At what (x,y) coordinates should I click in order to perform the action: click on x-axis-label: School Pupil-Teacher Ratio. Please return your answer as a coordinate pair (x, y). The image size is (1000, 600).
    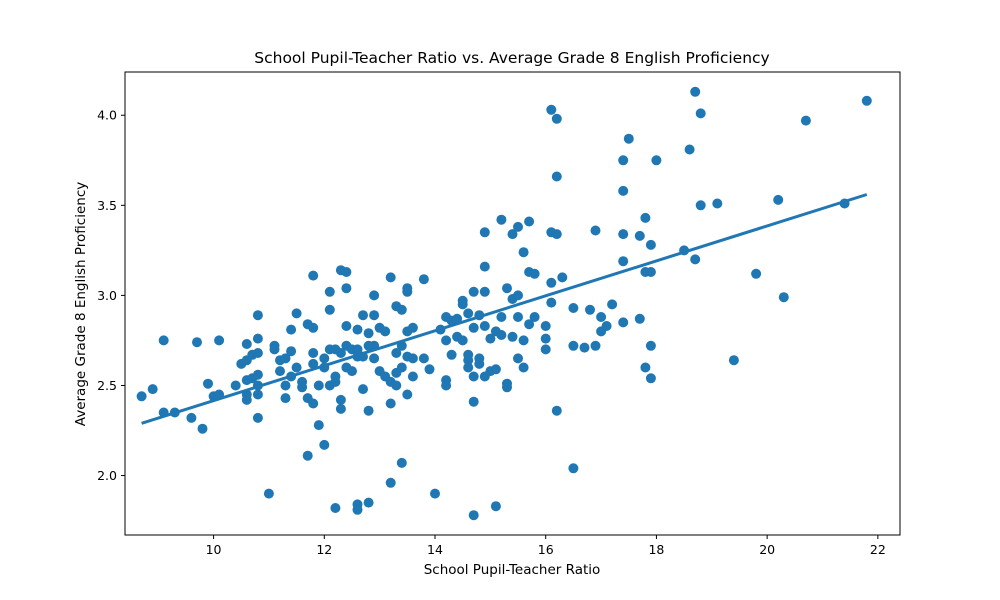
    Looking at the image, I should click on (512, 570).